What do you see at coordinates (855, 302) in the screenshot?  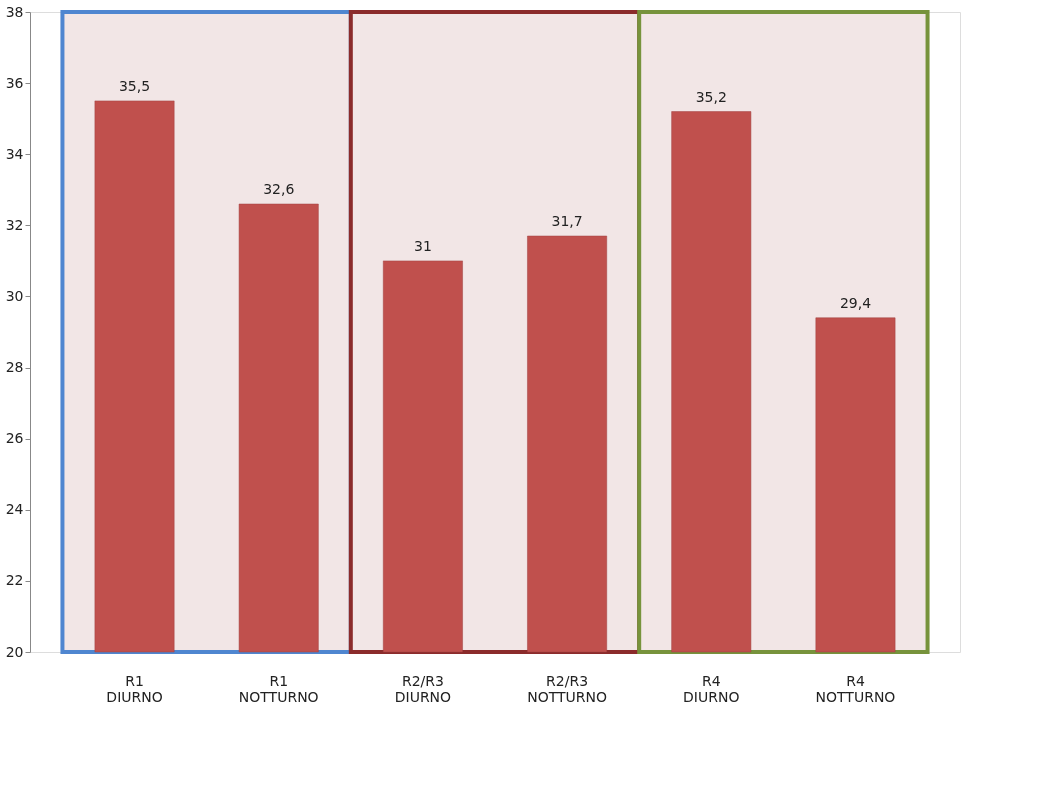 I see `data-label: 29,4` at bounding box center [855, 302].